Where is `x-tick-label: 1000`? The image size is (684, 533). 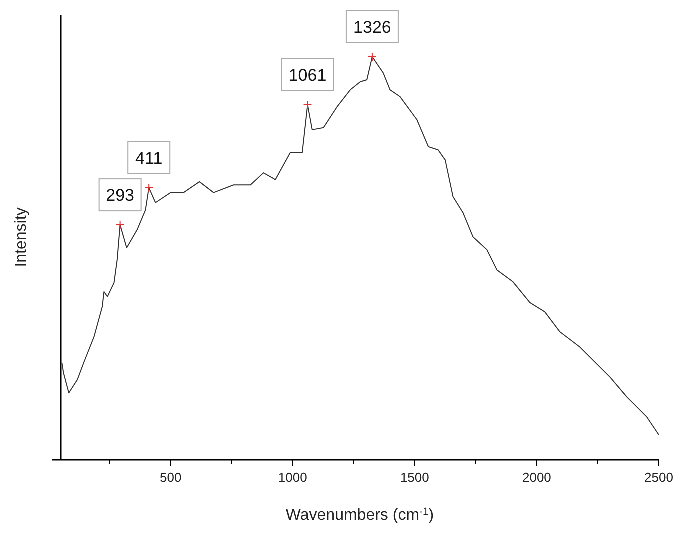
x-tick-label: 1000 is located at coordinates (293, 477).